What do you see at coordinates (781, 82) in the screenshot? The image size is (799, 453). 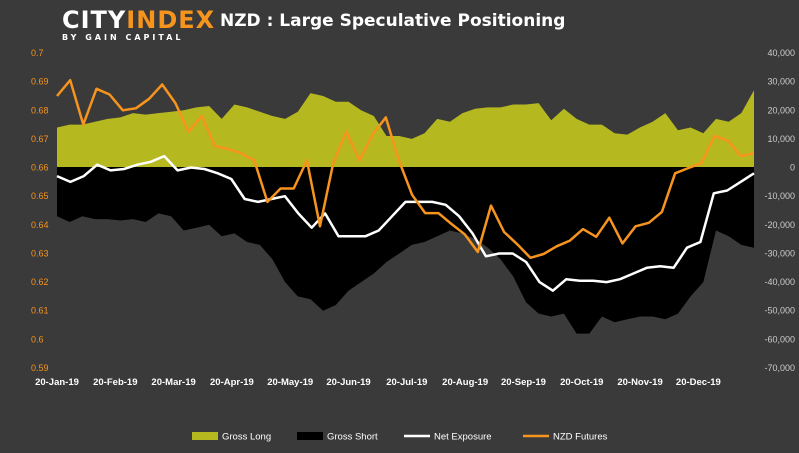 I see `right-axis-tick-label: 30,000` at bounding box center [781, 82].